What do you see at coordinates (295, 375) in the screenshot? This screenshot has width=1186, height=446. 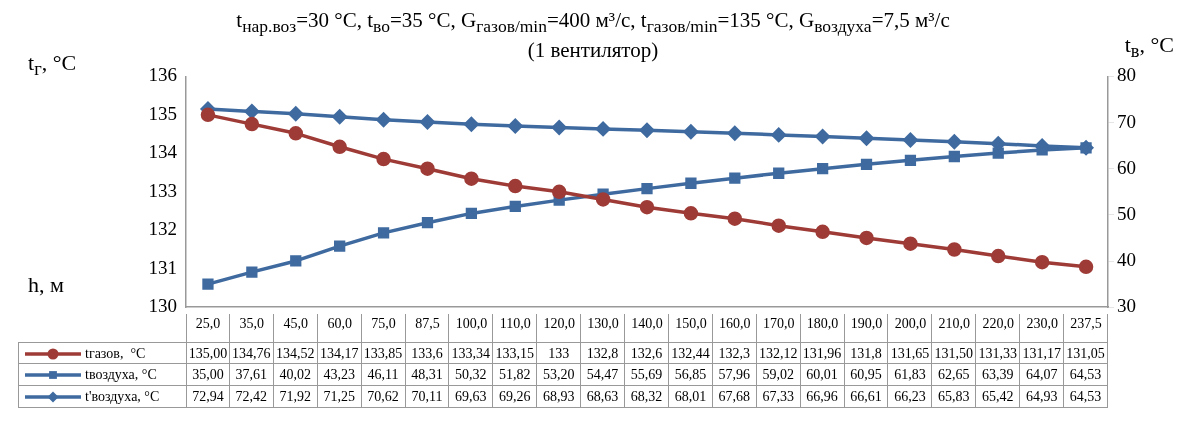 I see `data-label: 40,02` at bounding box center [295, 375].